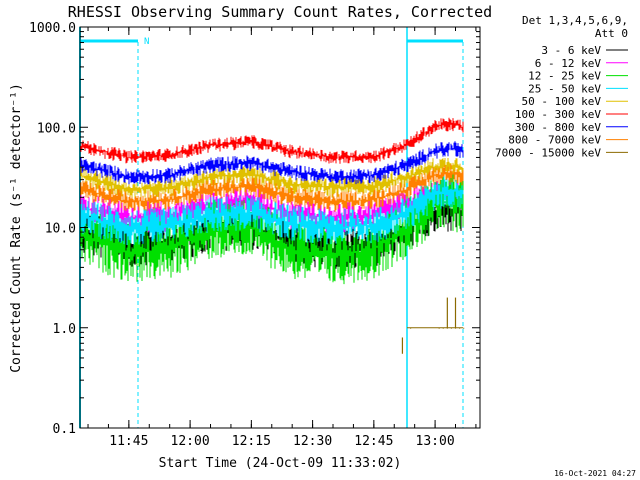  What do you see at coordinates (554, 140) in the screenshot?
I see `legend-label: 800 - 7000 keV` at bounding box center [554, 140].